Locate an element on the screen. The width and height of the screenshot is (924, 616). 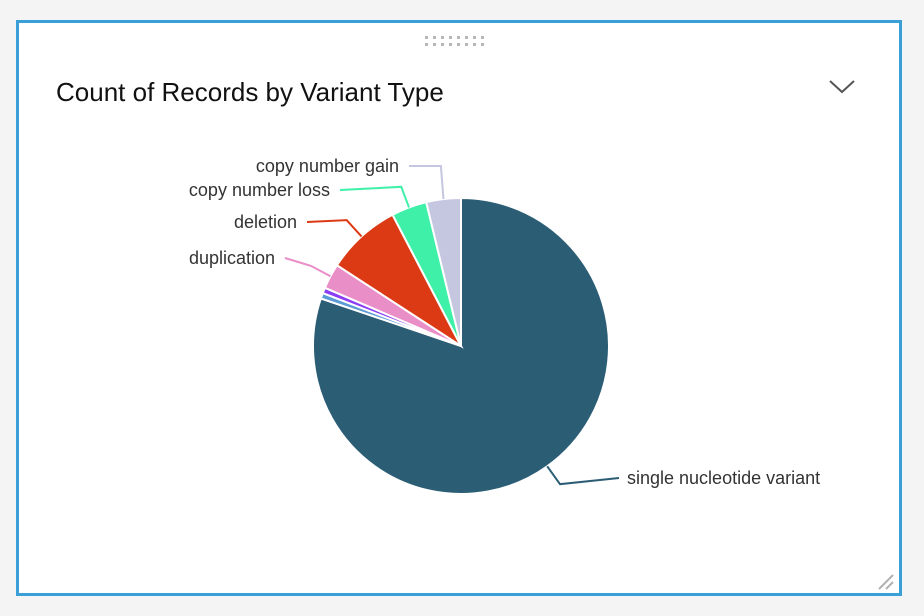
pie-label: deletion is located at coordinates (265, 222).